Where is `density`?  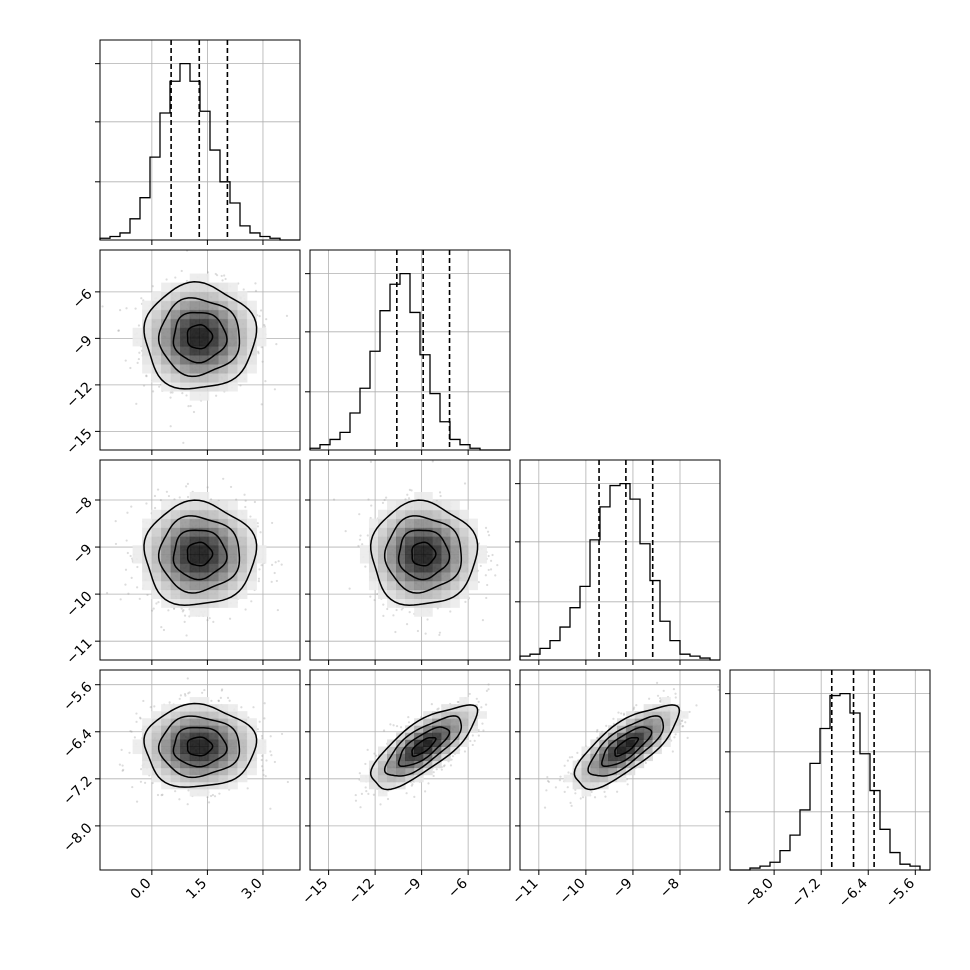 density is located at coordinates (194, 557).